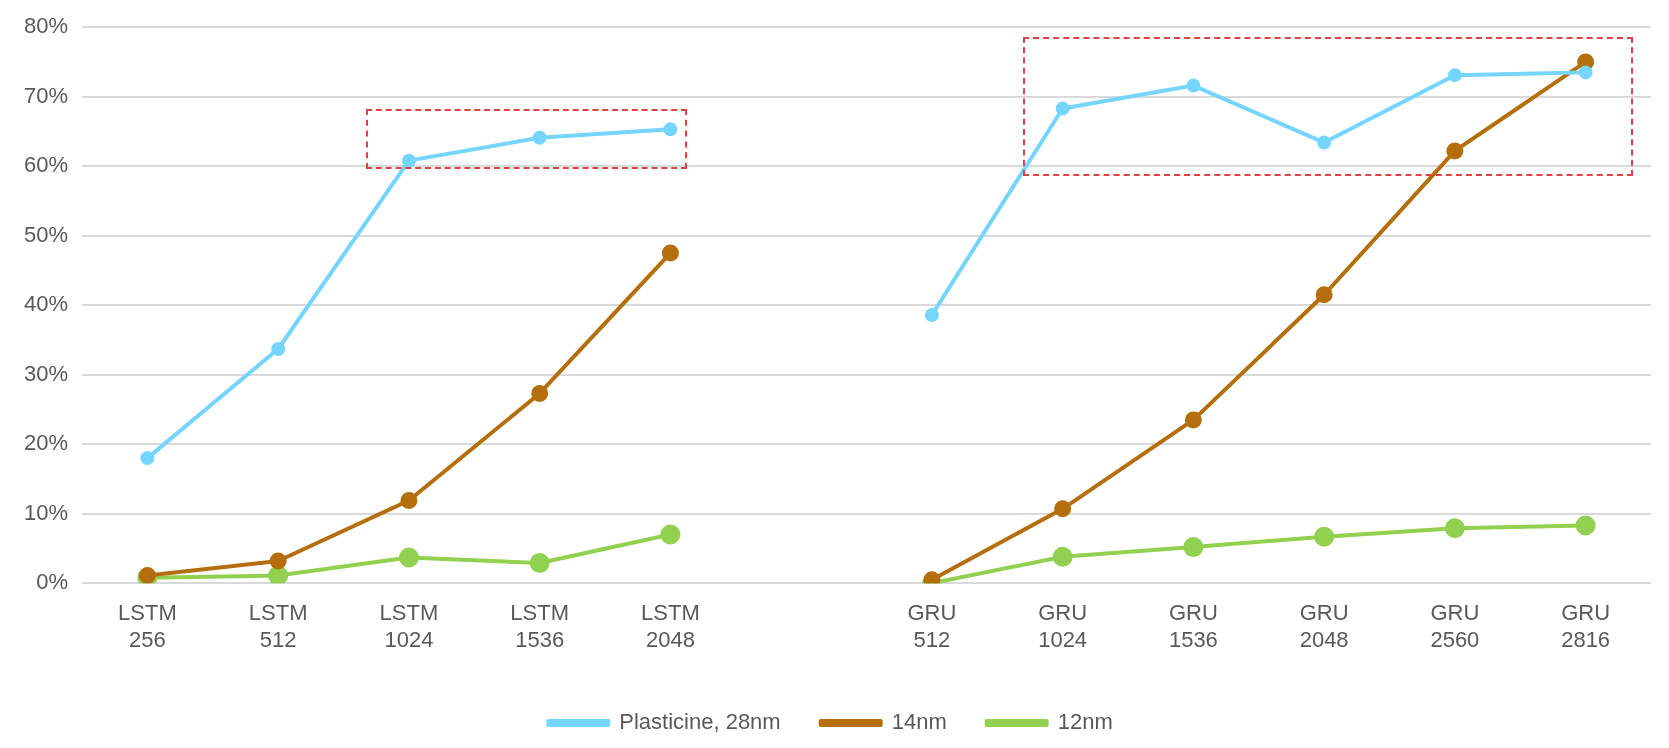  Describe the element at coordinates (1193, 626) in the screenshot. I see `x-tick-label: GRU 1536` at that location.